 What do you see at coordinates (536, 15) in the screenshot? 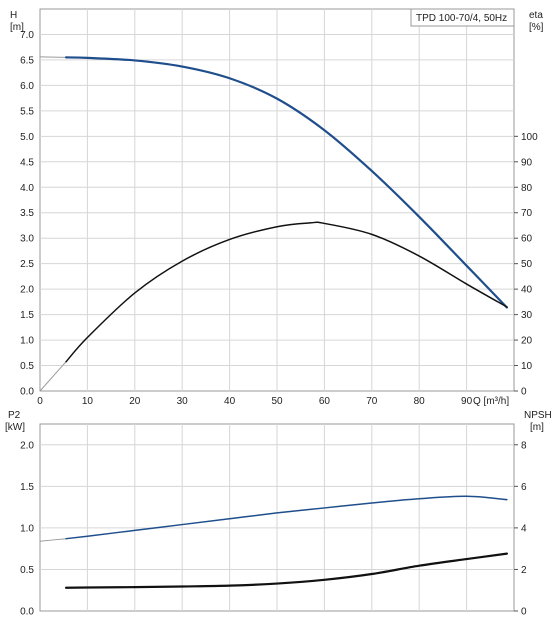
I see `eta-axis-label: eta` at bounding box center [536, 15].